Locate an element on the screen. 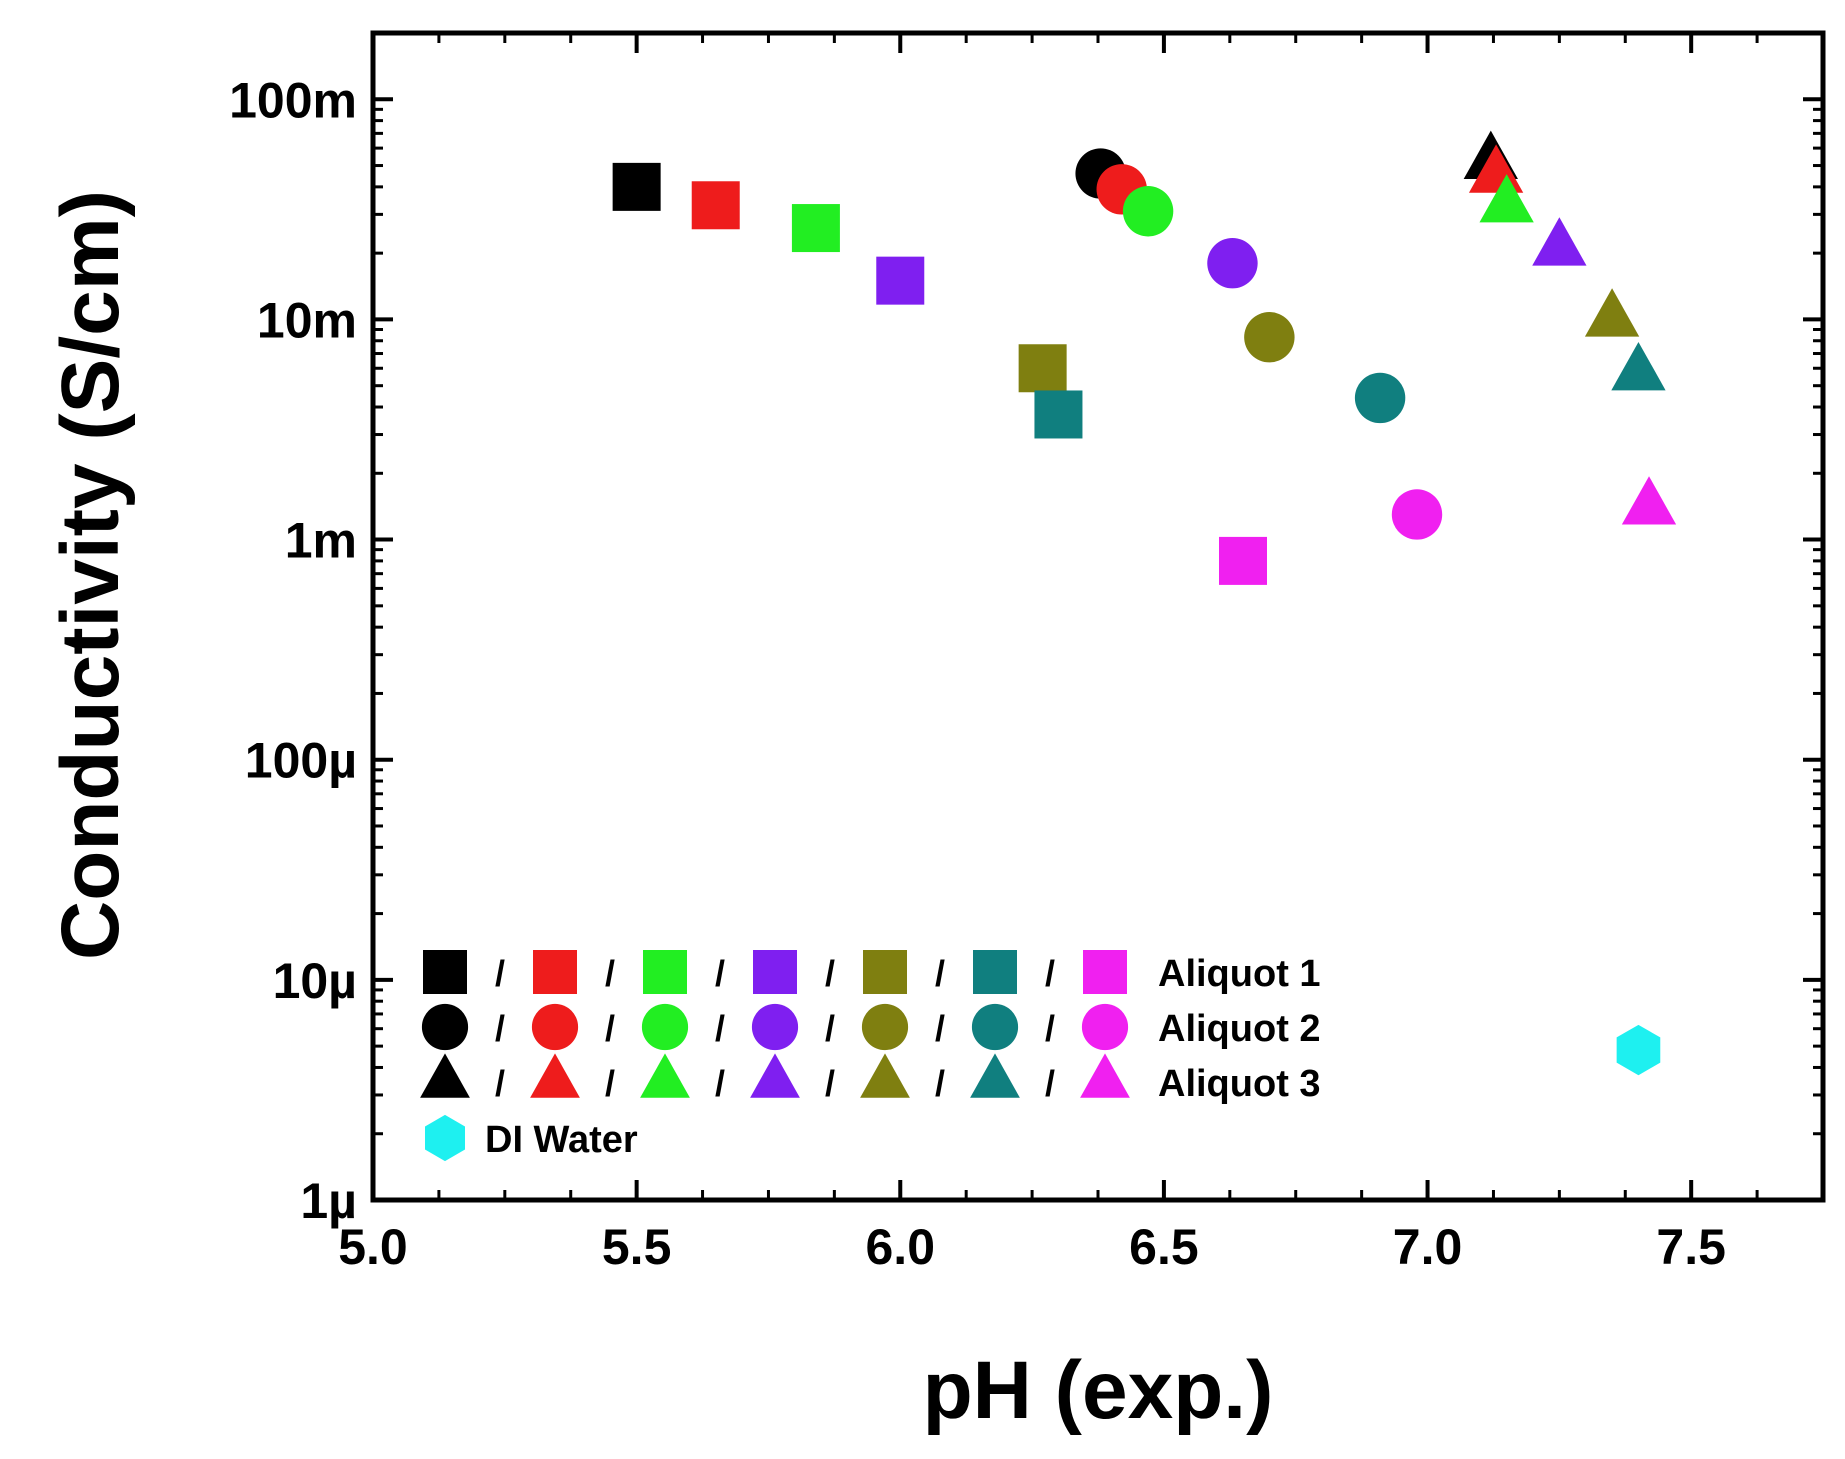  data-point-hexagon is located at coordinates (1638, 1050).